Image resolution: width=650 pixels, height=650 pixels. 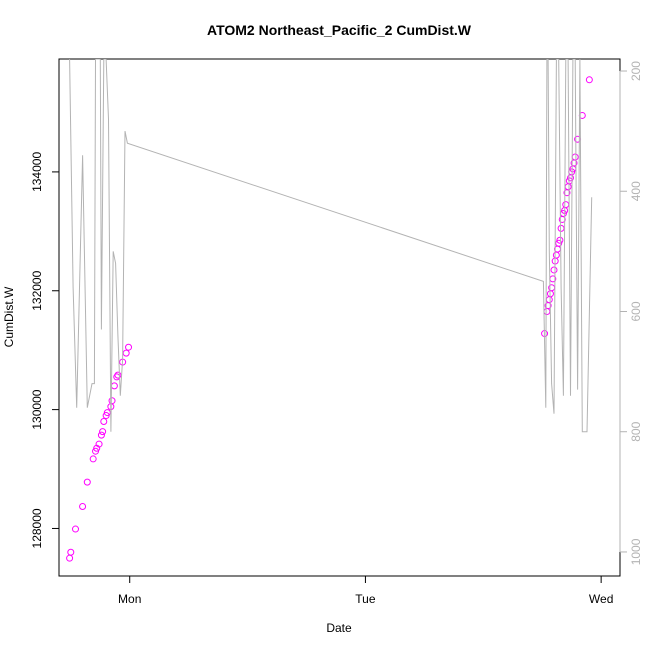 I want to click on x-tick-label: Tue, so click(x=365, y=599).